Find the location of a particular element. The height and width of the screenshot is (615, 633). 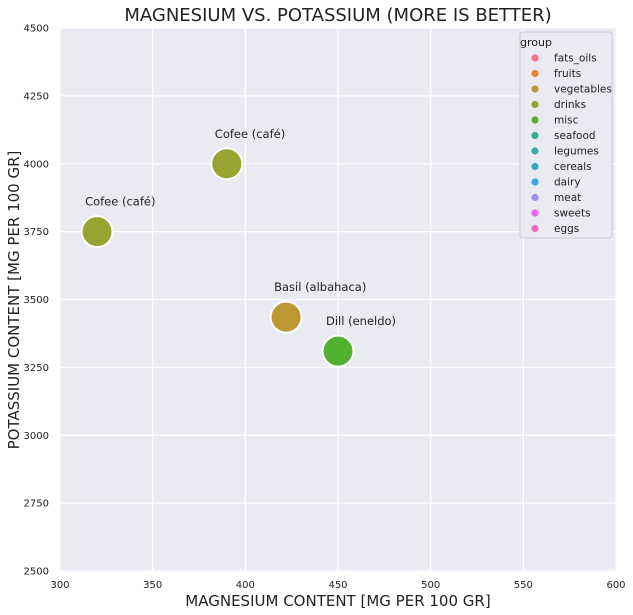

y-tick-label: 3000 is located at coordinates (36, 436).